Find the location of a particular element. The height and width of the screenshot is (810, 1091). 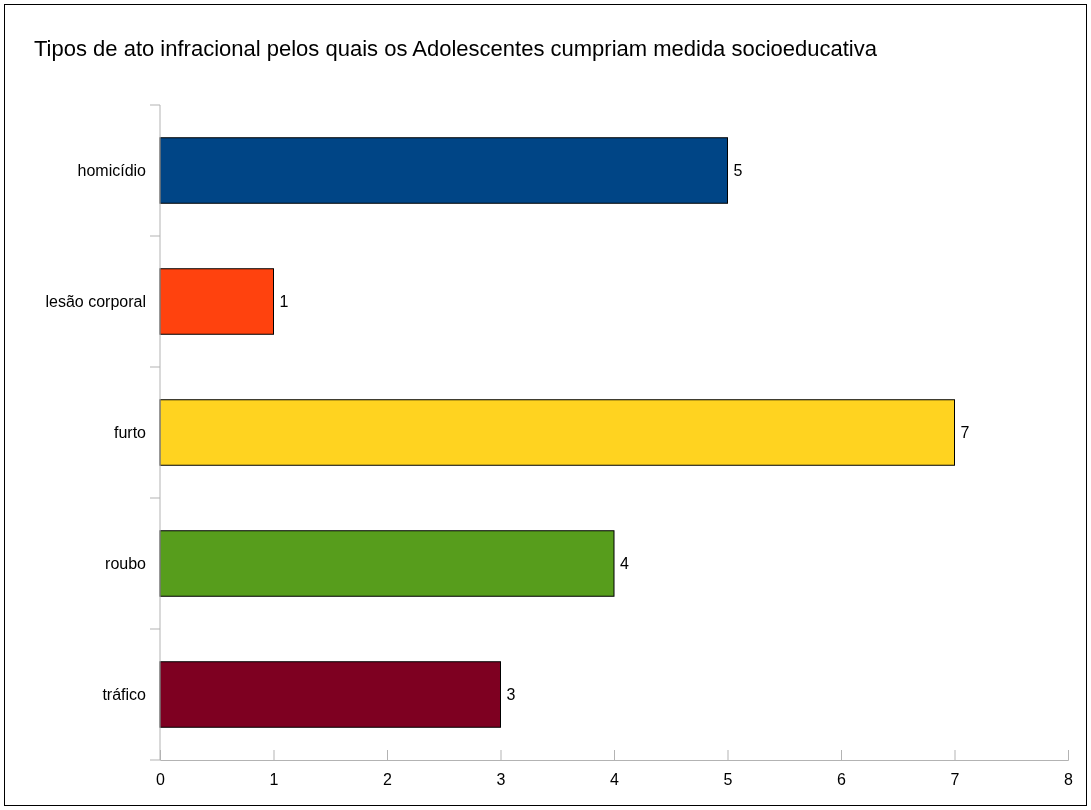

data-label: 1 is located at coordinates (284, 302).